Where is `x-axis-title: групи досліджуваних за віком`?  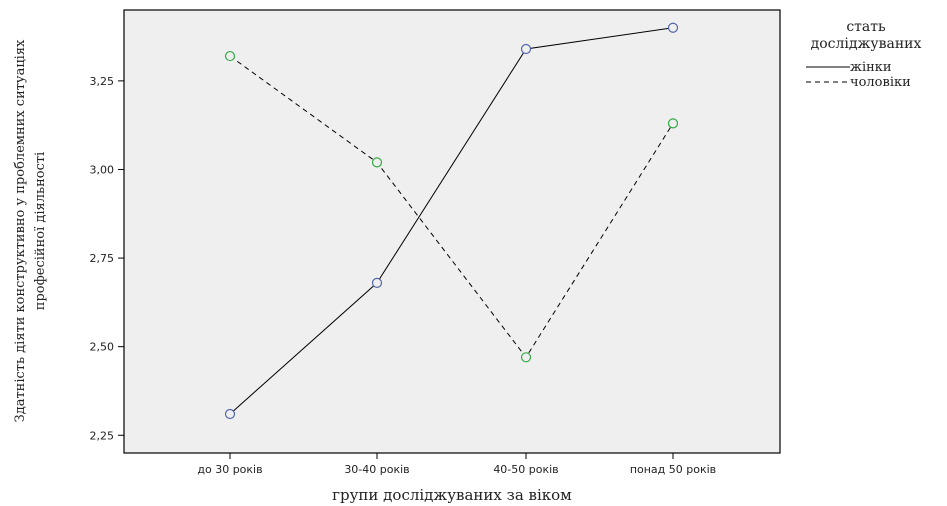
x-axis-title: групи досліджуваних за віком is located at coordinates (452, 495).